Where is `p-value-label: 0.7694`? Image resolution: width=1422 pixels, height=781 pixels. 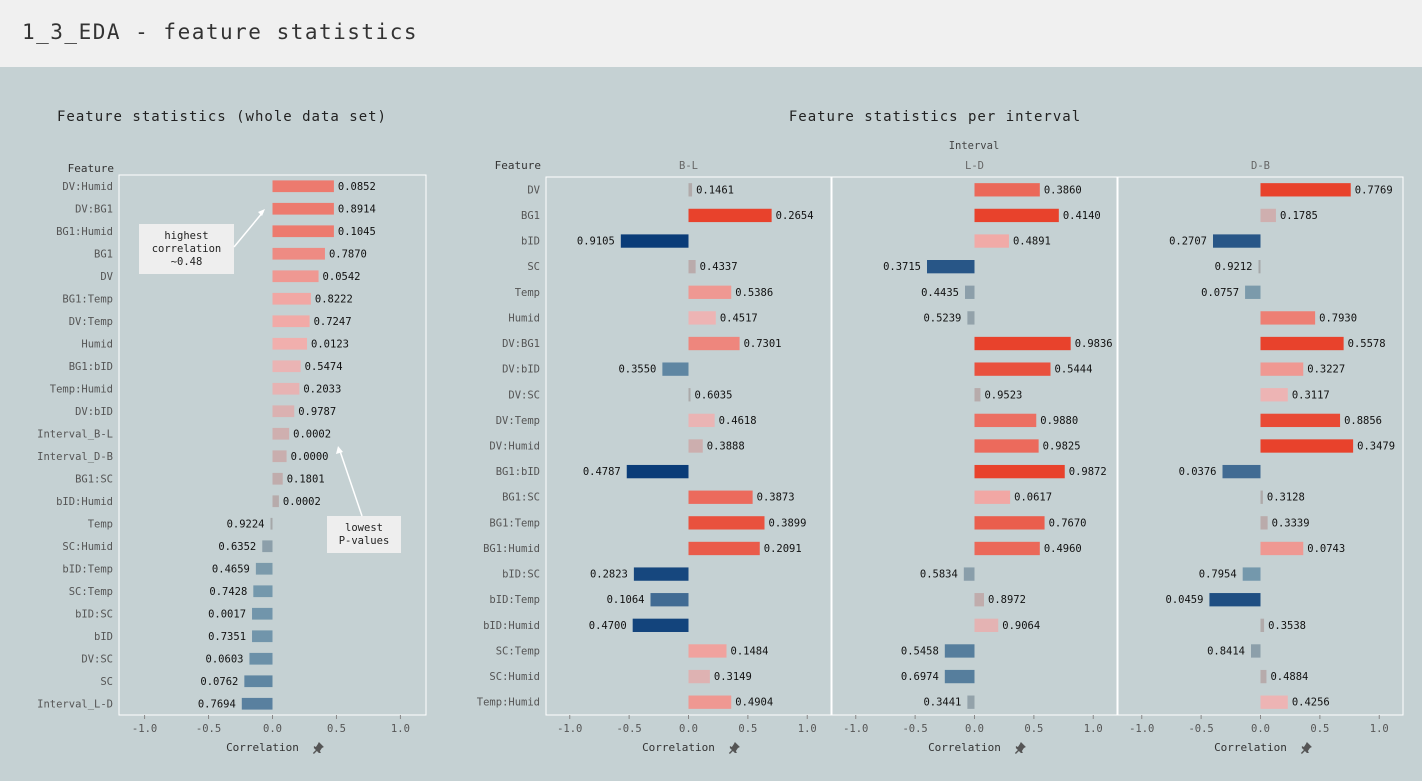 p-value-label: 0.7694 is located at coordinates (217, 704).